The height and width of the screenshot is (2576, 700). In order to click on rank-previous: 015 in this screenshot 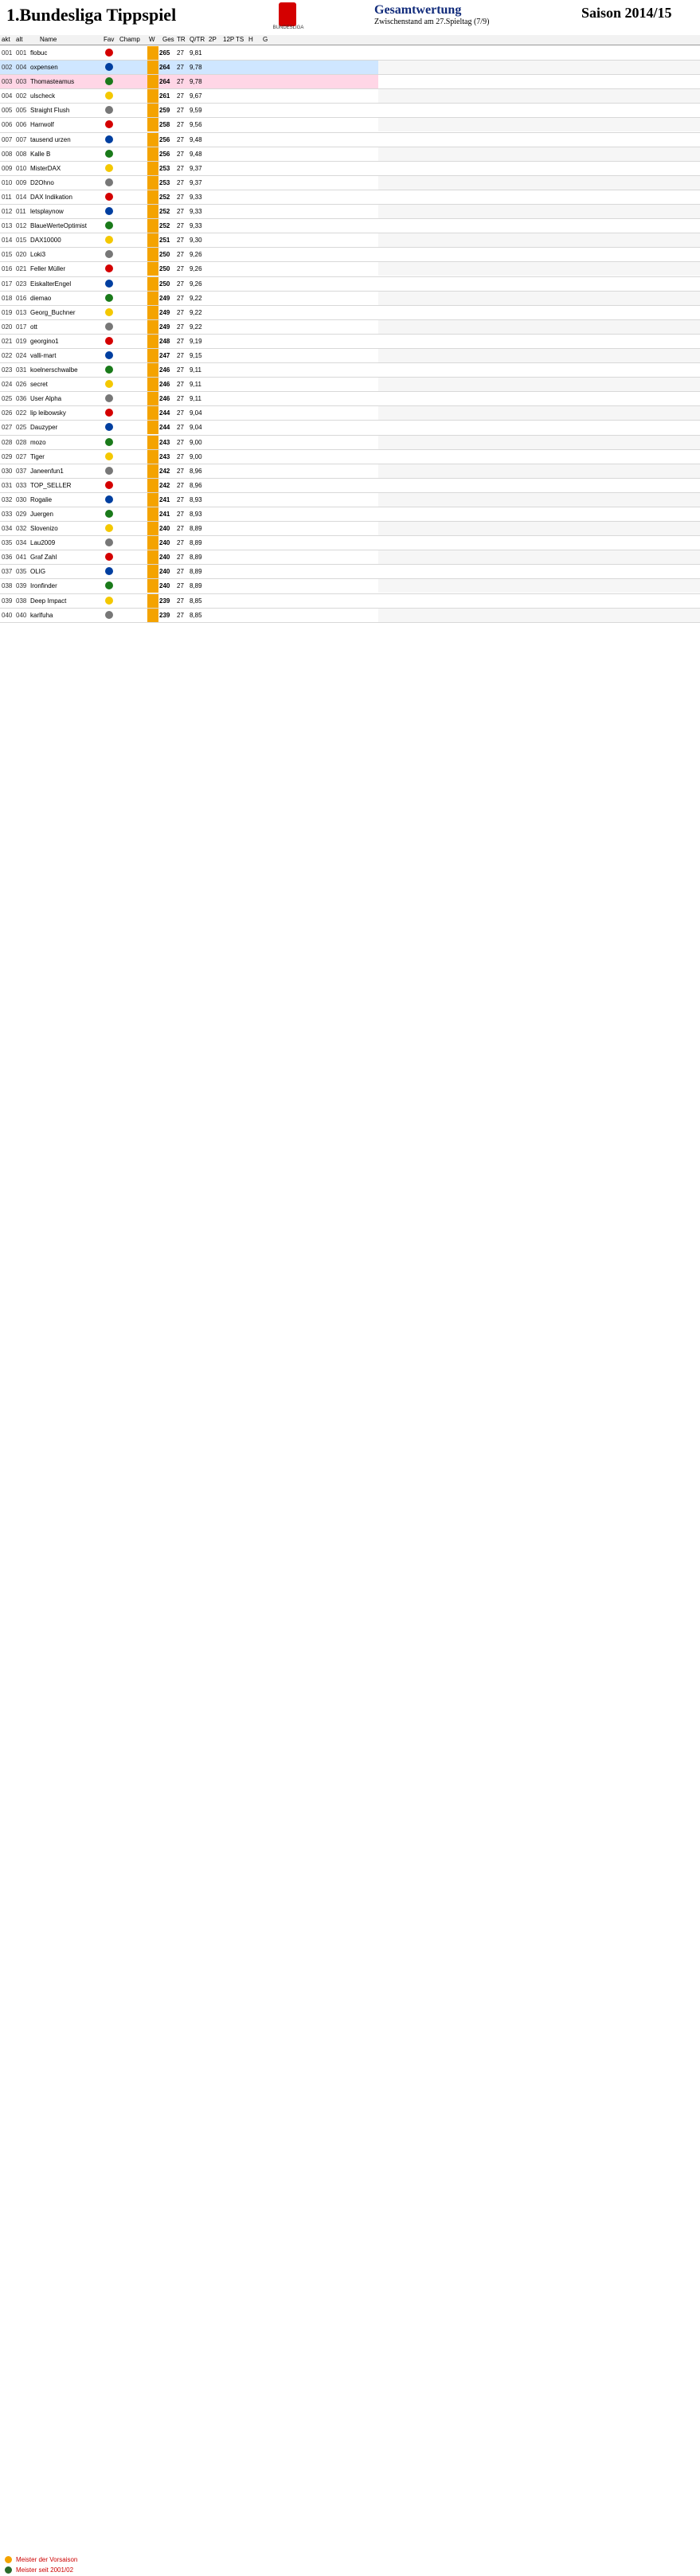, I will do `click(21, 241)`.